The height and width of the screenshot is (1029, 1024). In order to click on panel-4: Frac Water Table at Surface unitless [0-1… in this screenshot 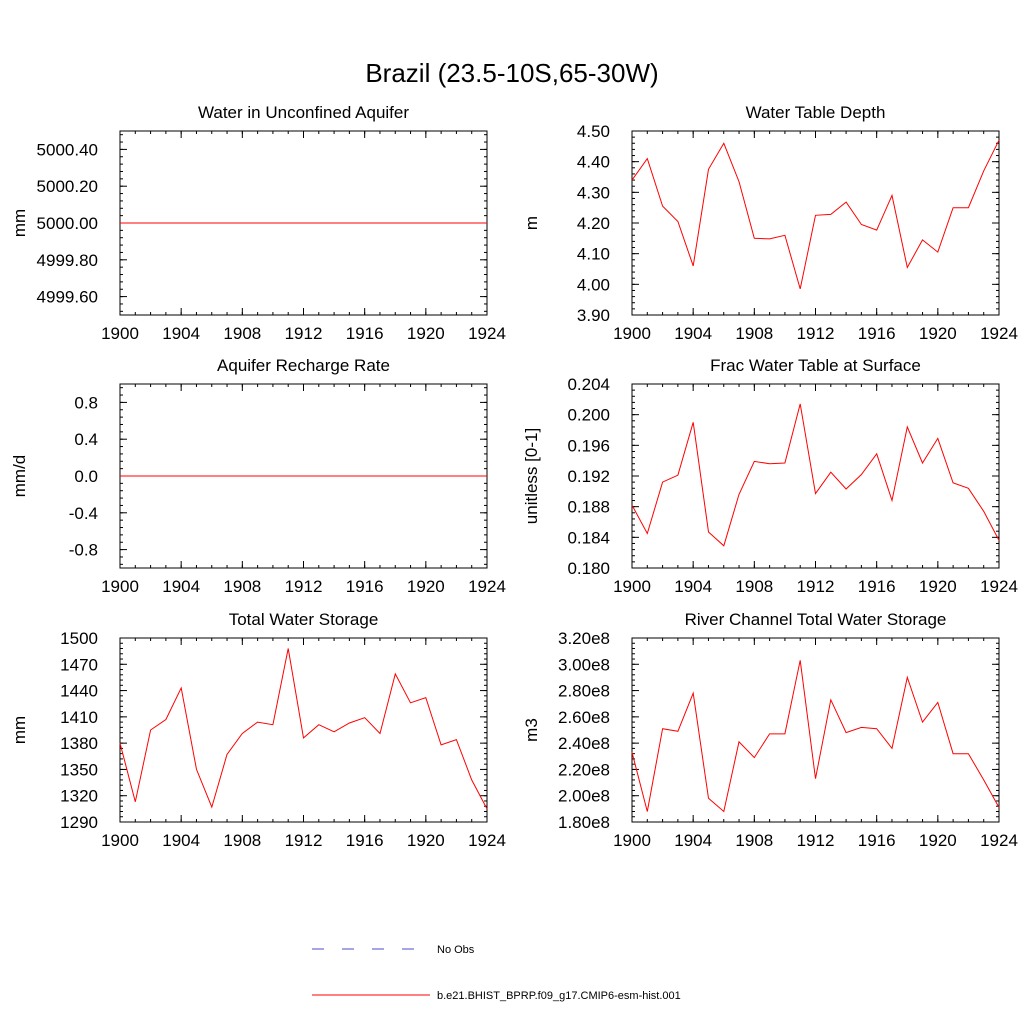, I will do `click(770, 476)`.